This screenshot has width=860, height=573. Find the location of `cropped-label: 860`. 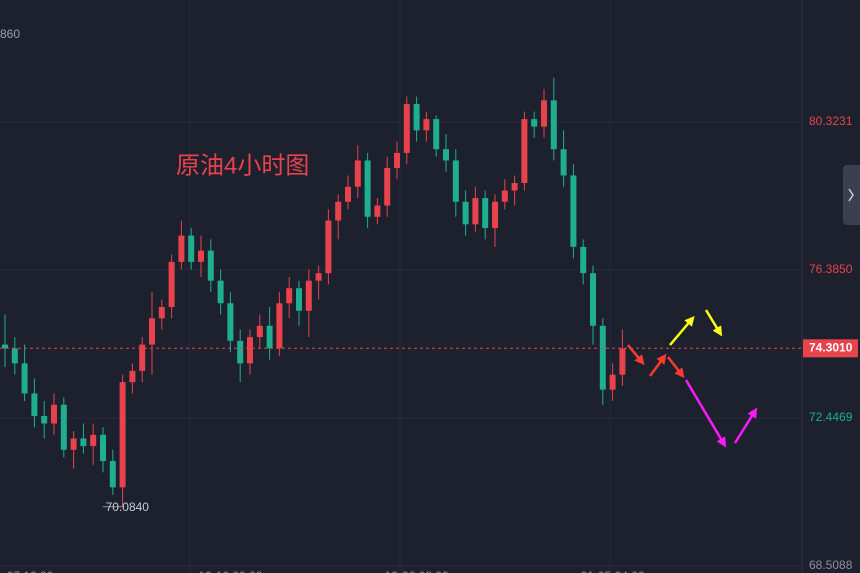

cropped-label: 860 is located at coordinates (10, 34).